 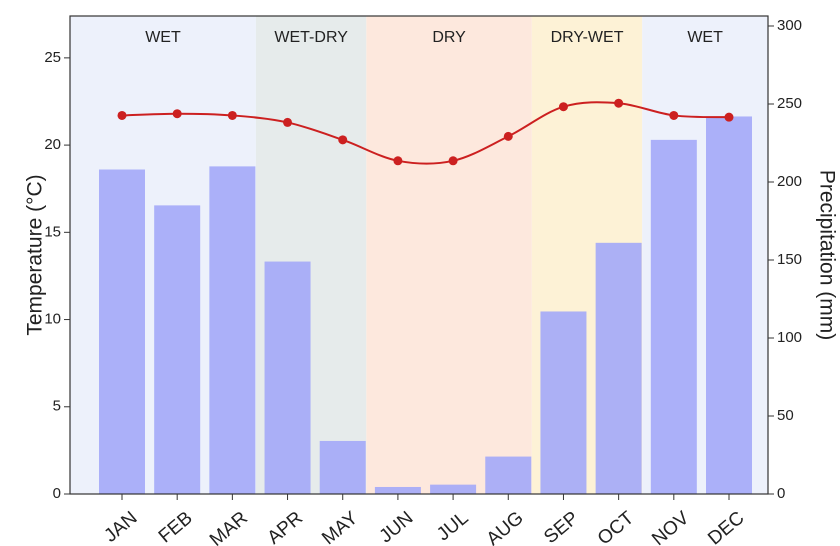 What do you see at coordinates (52, 57) in the screenshot?
I see `y-tick-label: 25` at bounding box center [52, 57].